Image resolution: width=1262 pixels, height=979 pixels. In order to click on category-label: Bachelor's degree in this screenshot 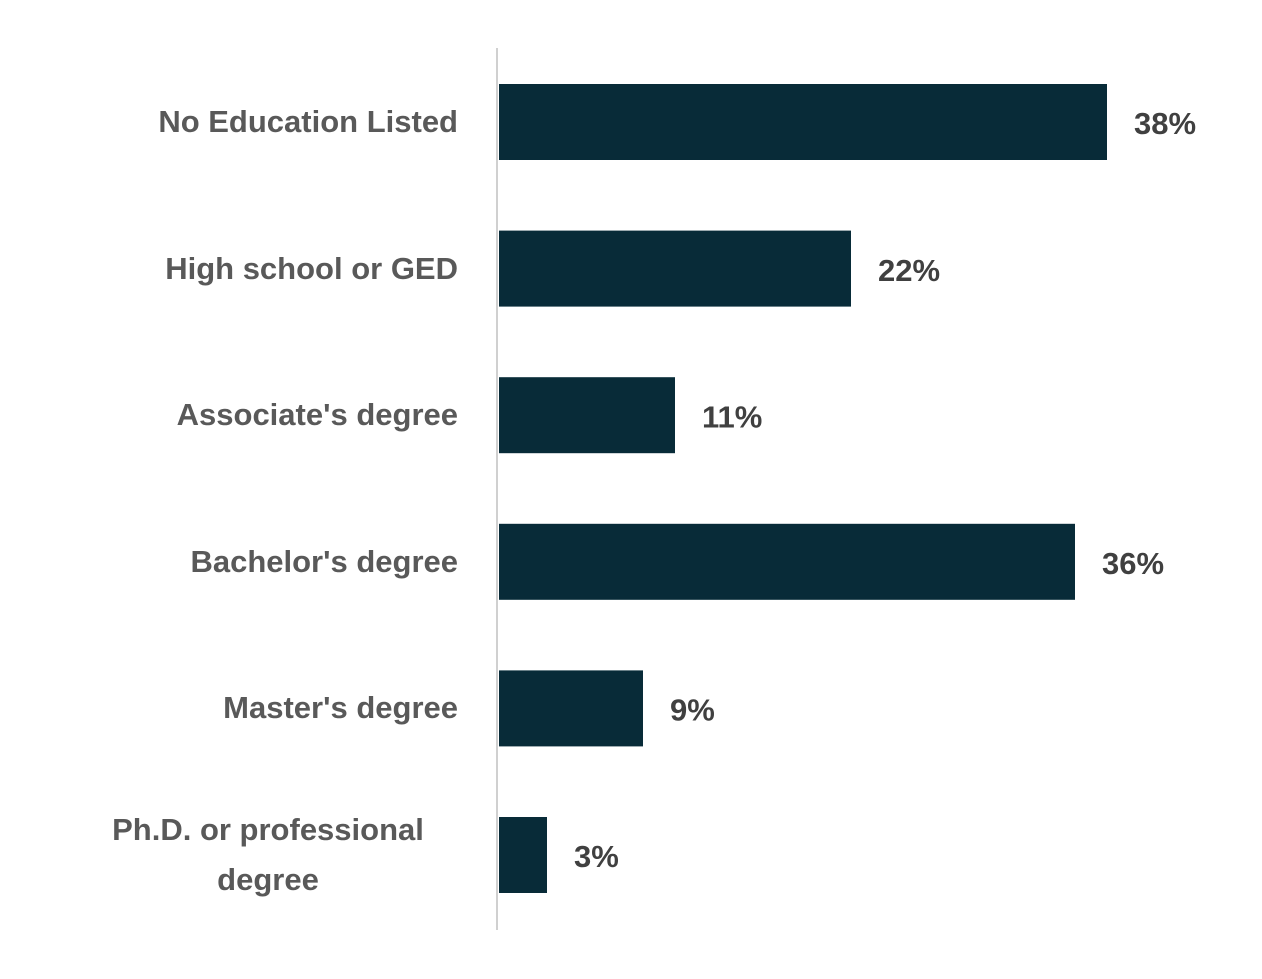, I will do `click(324, 561)`.